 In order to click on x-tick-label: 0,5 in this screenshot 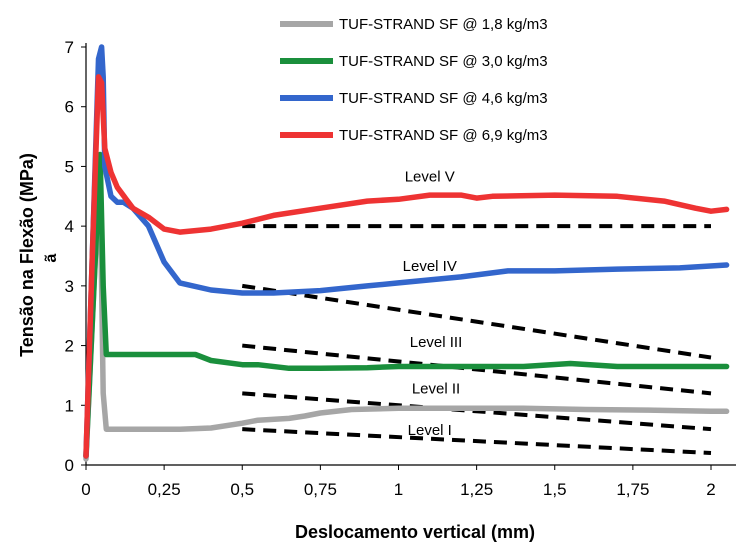, I will do `click(242, 489)`.